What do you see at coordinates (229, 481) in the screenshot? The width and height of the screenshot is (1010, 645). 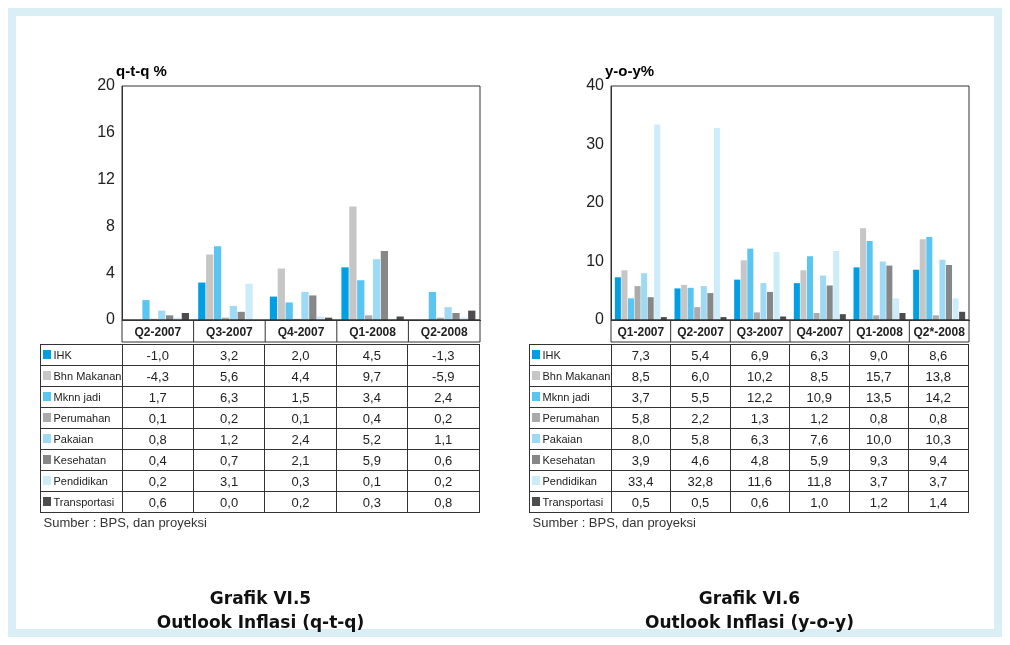 I see `data-label: 3,1` at bounding box center [229, 481].